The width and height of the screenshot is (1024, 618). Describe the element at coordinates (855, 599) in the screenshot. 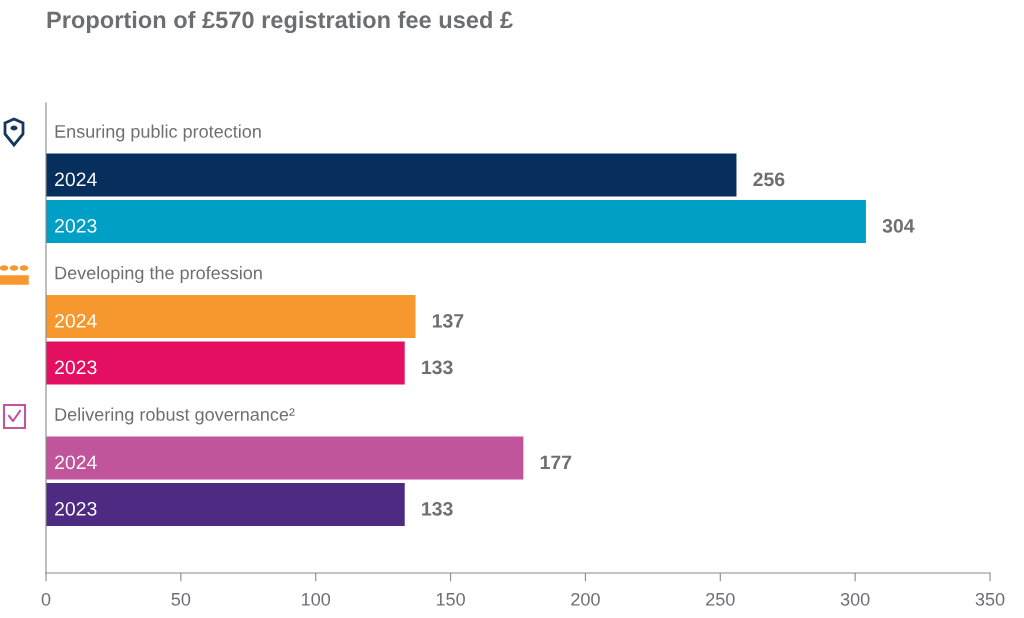

I see `x-tick-label: 300` at that location.